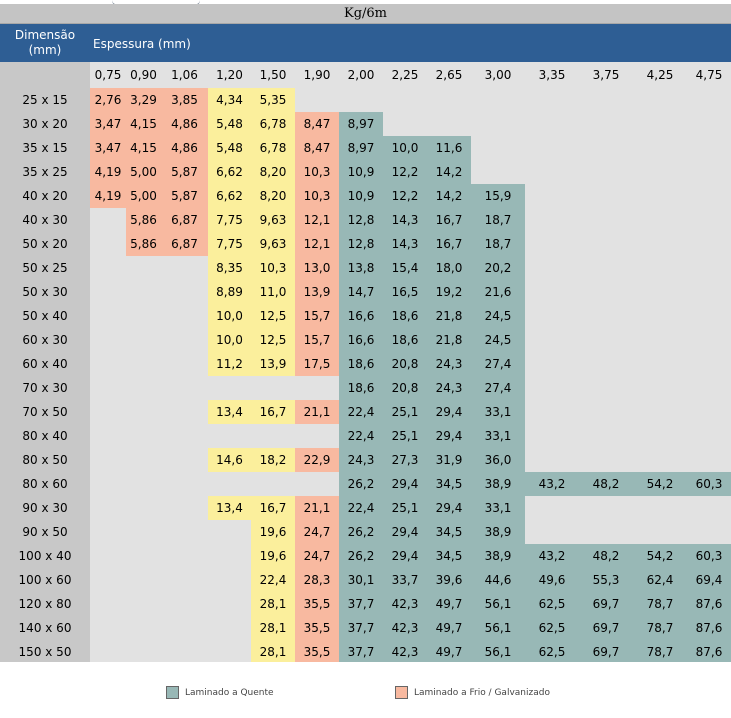 Image resolution: width=731 pixels, height=718 pixels. I want to click on weight-cell: 11,6, so click(449, 148).